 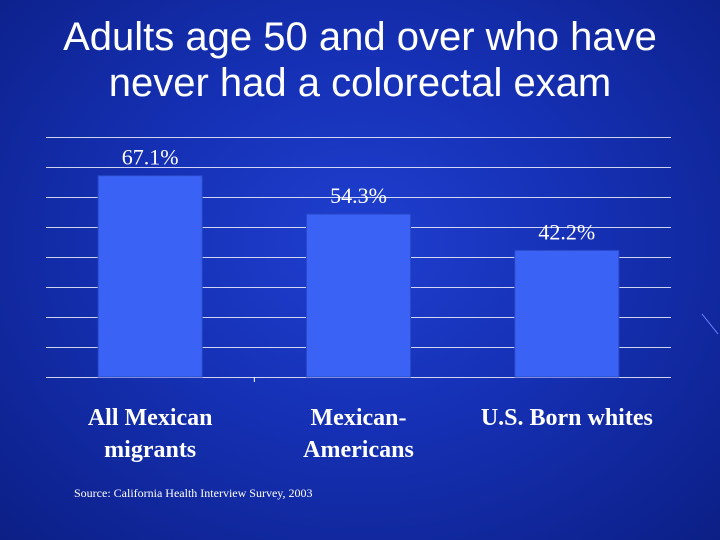 I want to click on category-label: migrants, so click(x=150, y=450).